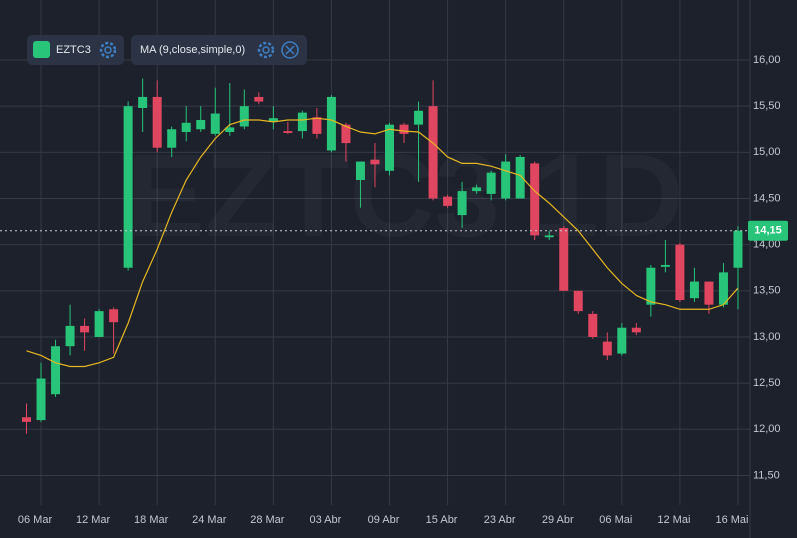 The width and height of the screenshot is (797, 538). I want to click on y-tick-label: 13,00, so click(767, 337).